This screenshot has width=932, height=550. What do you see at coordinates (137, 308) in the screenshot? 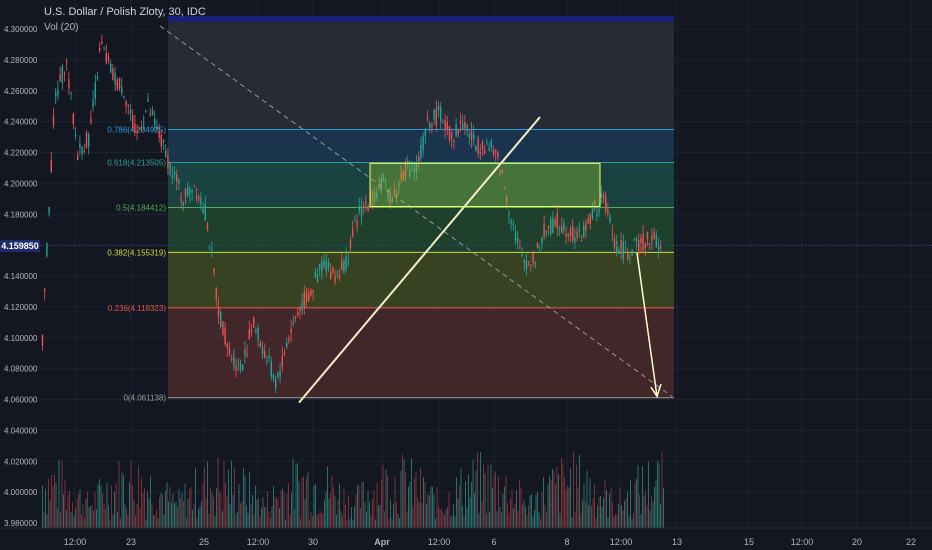
I see `fib-level-label: 0.236(4.119323)` at bounding box center [137, 308].